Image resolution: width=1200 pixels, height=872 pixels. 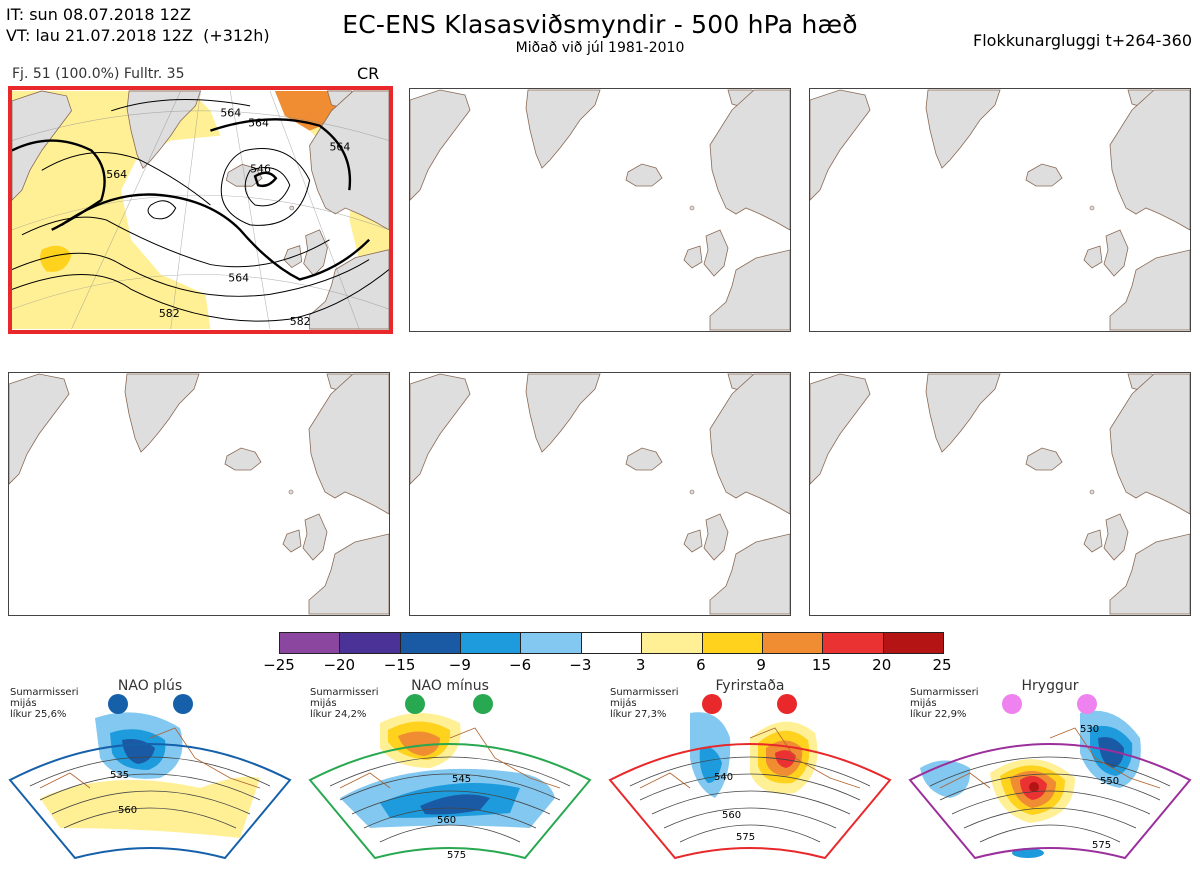 What do you see at coordinates (942, 665) in the screenshot?
I see `colorbar-tick-label: 25` at bounding box center [942, 665].